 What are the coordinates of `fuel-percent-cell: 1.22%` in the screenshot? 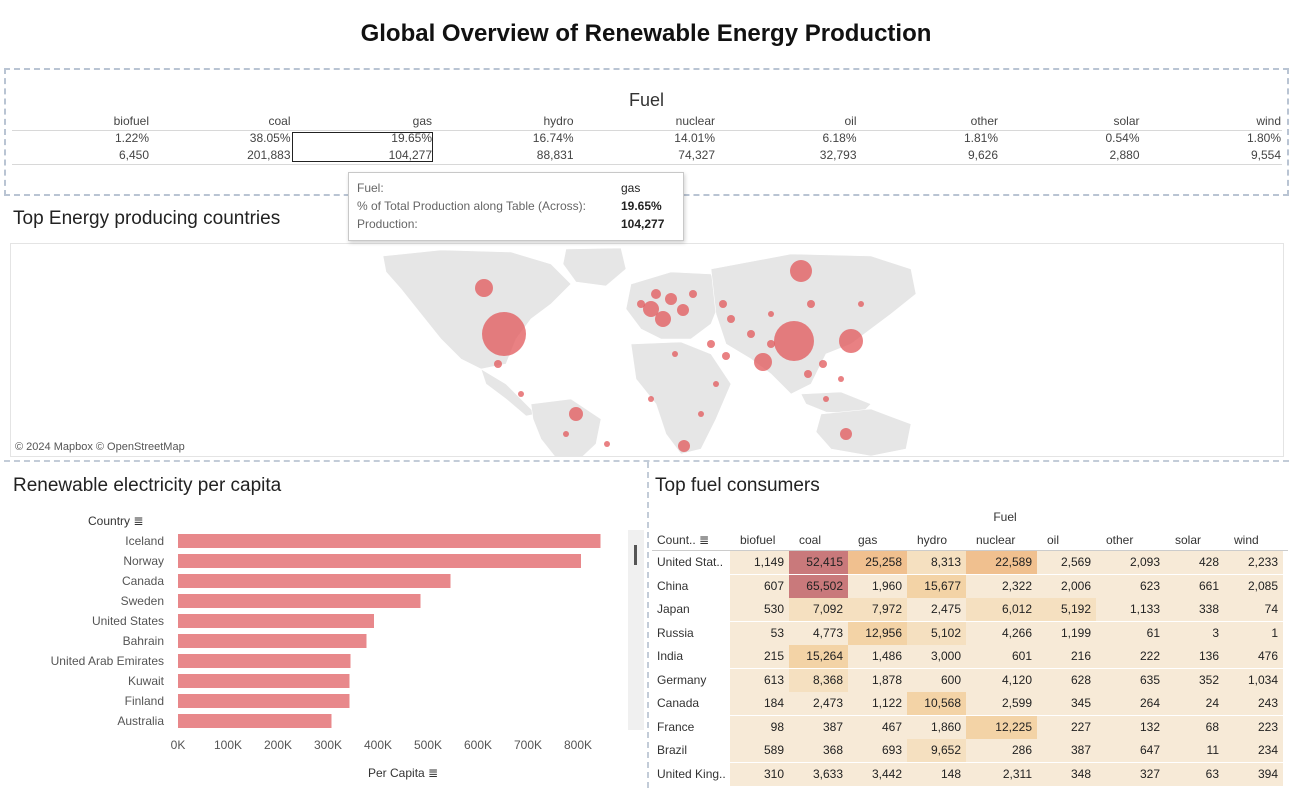 It's located at (131, 138).